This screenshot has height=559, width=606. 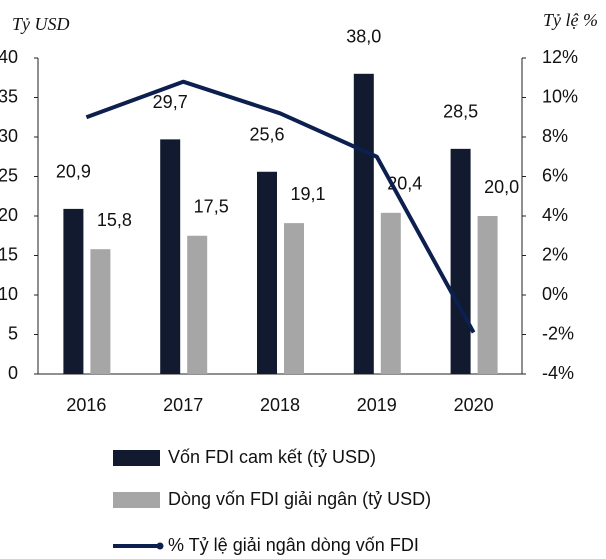 I want to click on x-tick-label: 2020, so click(x=474, y=405).